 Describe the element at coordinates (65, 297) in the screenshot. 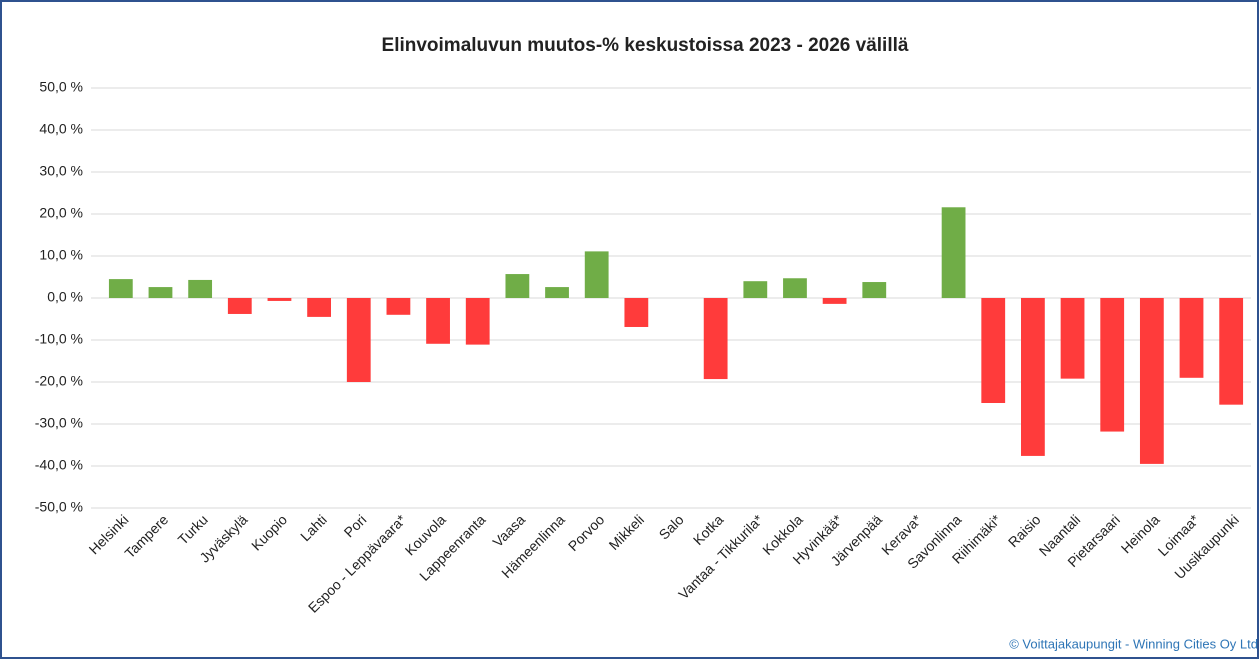

I see `y-tick-label: 0,0 %` at that location.